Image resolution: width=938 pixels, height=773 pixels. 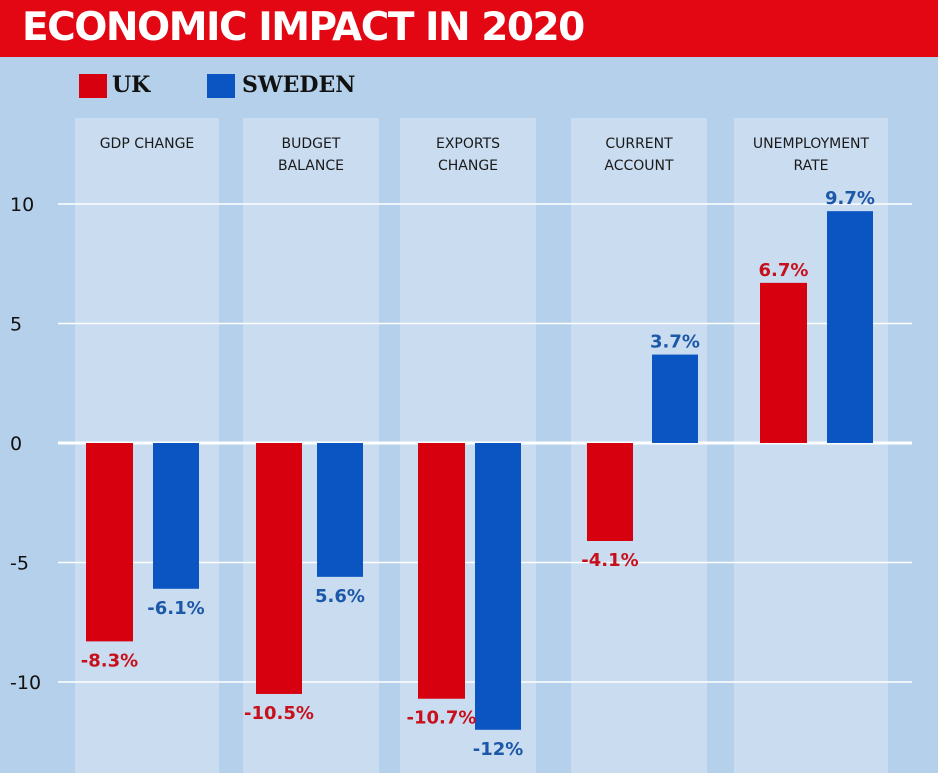 I want to click on category-label: GDP CHANGE, so click(x=147, y=144).